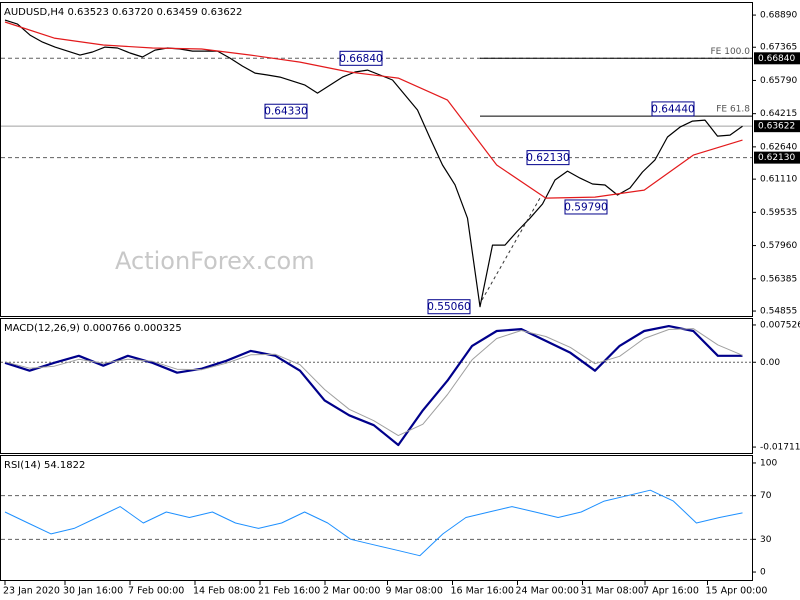 The image size is (800, 600). What do you see at coordinates (156, 591) in the screenshot?
I see `x-tick-label: 7 Feb 00:00` at bounding box center [156, 591].